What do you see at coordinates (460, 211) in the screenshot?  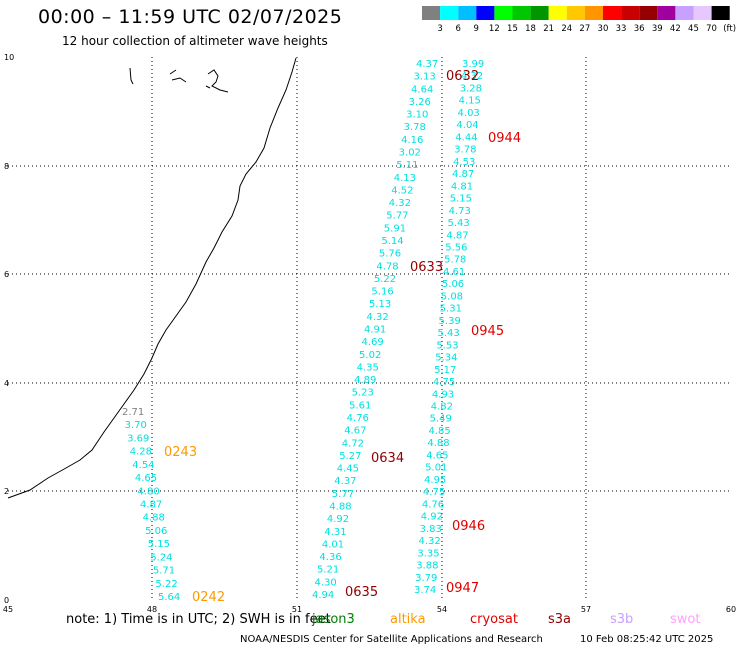 I see `swh-value: 4.73` at bounding box center [460, 211].